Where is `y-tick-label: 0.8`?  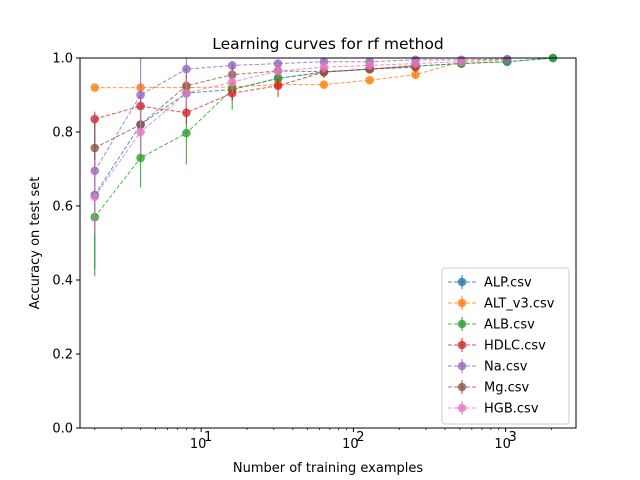 y-tick-label: 0.8 is located at coordinates (62, 133).